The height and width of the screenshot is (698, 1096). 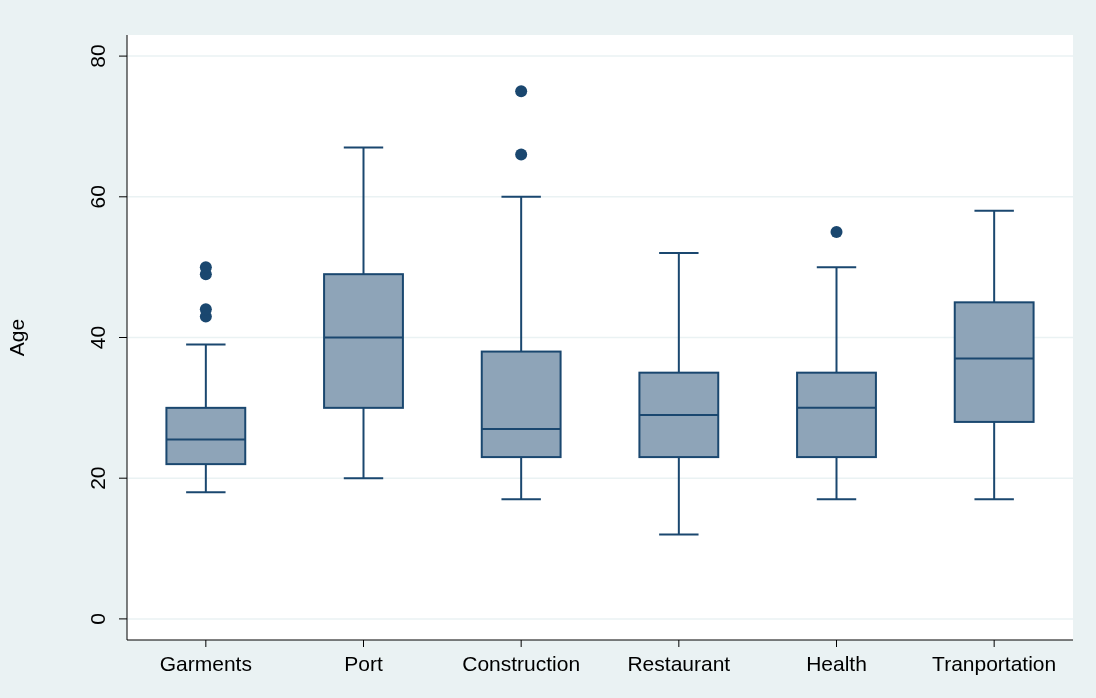 I want to click on y-tick-label: 20, so click(x=97, y=478).